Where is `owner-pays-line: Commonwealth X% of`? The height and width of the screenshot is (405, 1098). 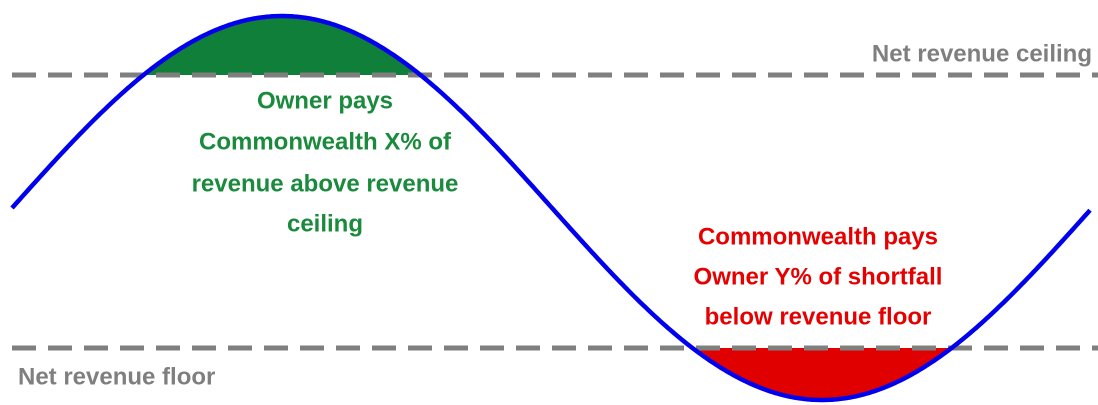 owner-pays-line: Commonwealth X% of is located at coordinates (325, 141).